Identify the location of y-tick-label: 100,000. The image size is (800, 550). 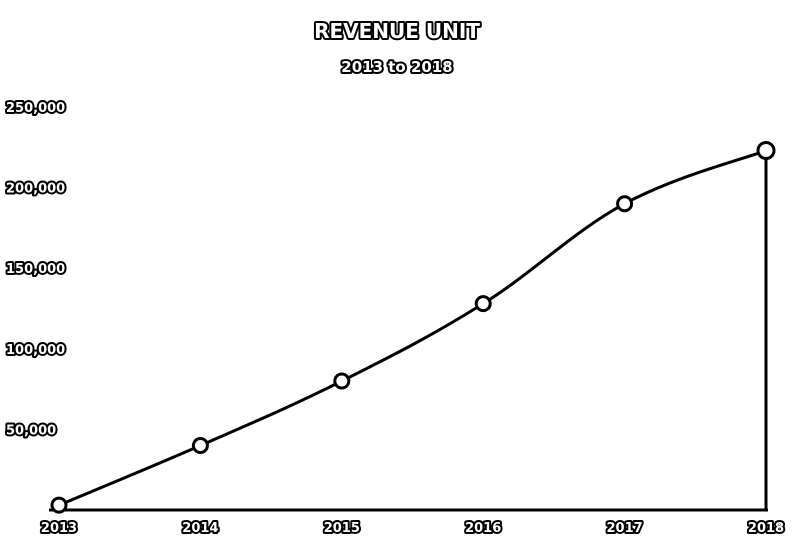
(35, 350).